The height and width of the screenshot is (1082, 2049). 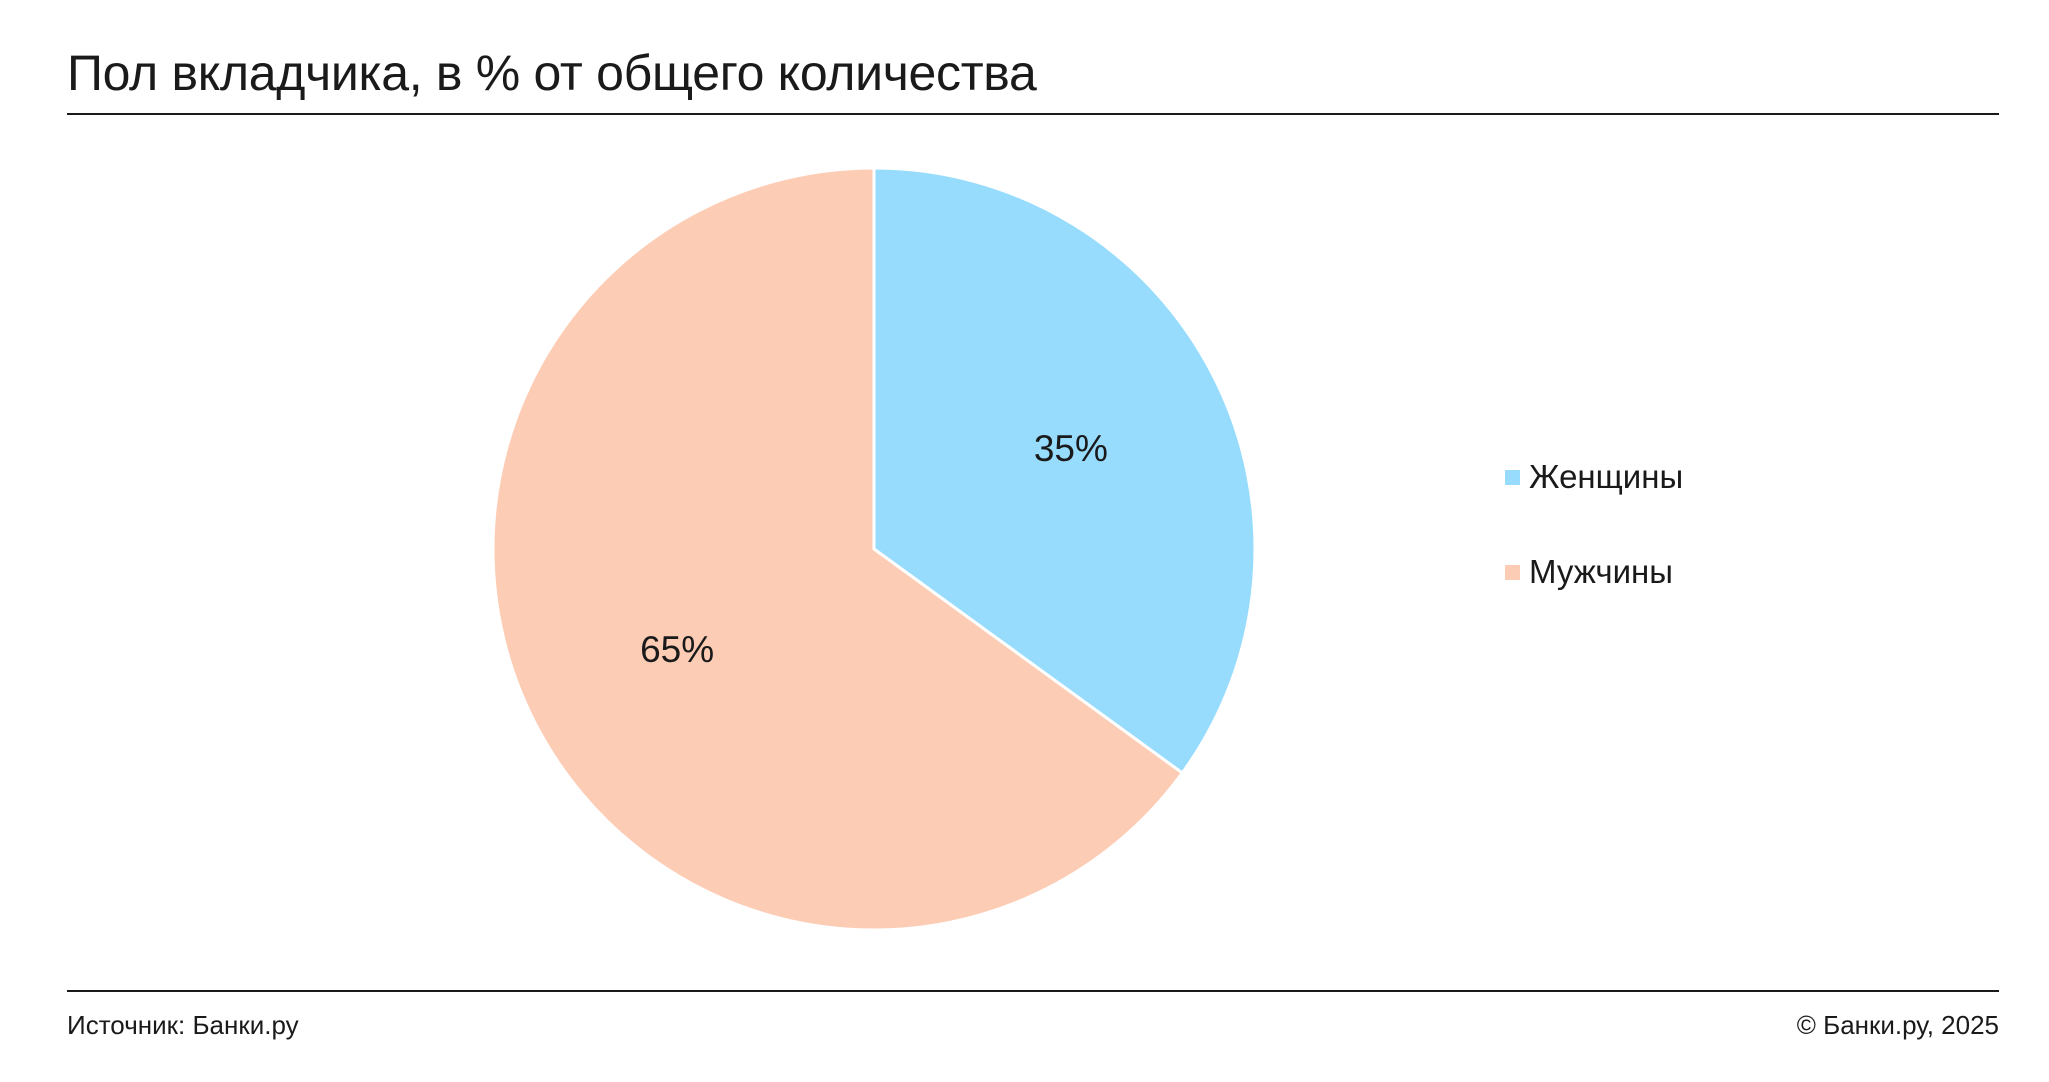 I want to click on legend-item-men: Мужчины, so click(x=1594, y=572).